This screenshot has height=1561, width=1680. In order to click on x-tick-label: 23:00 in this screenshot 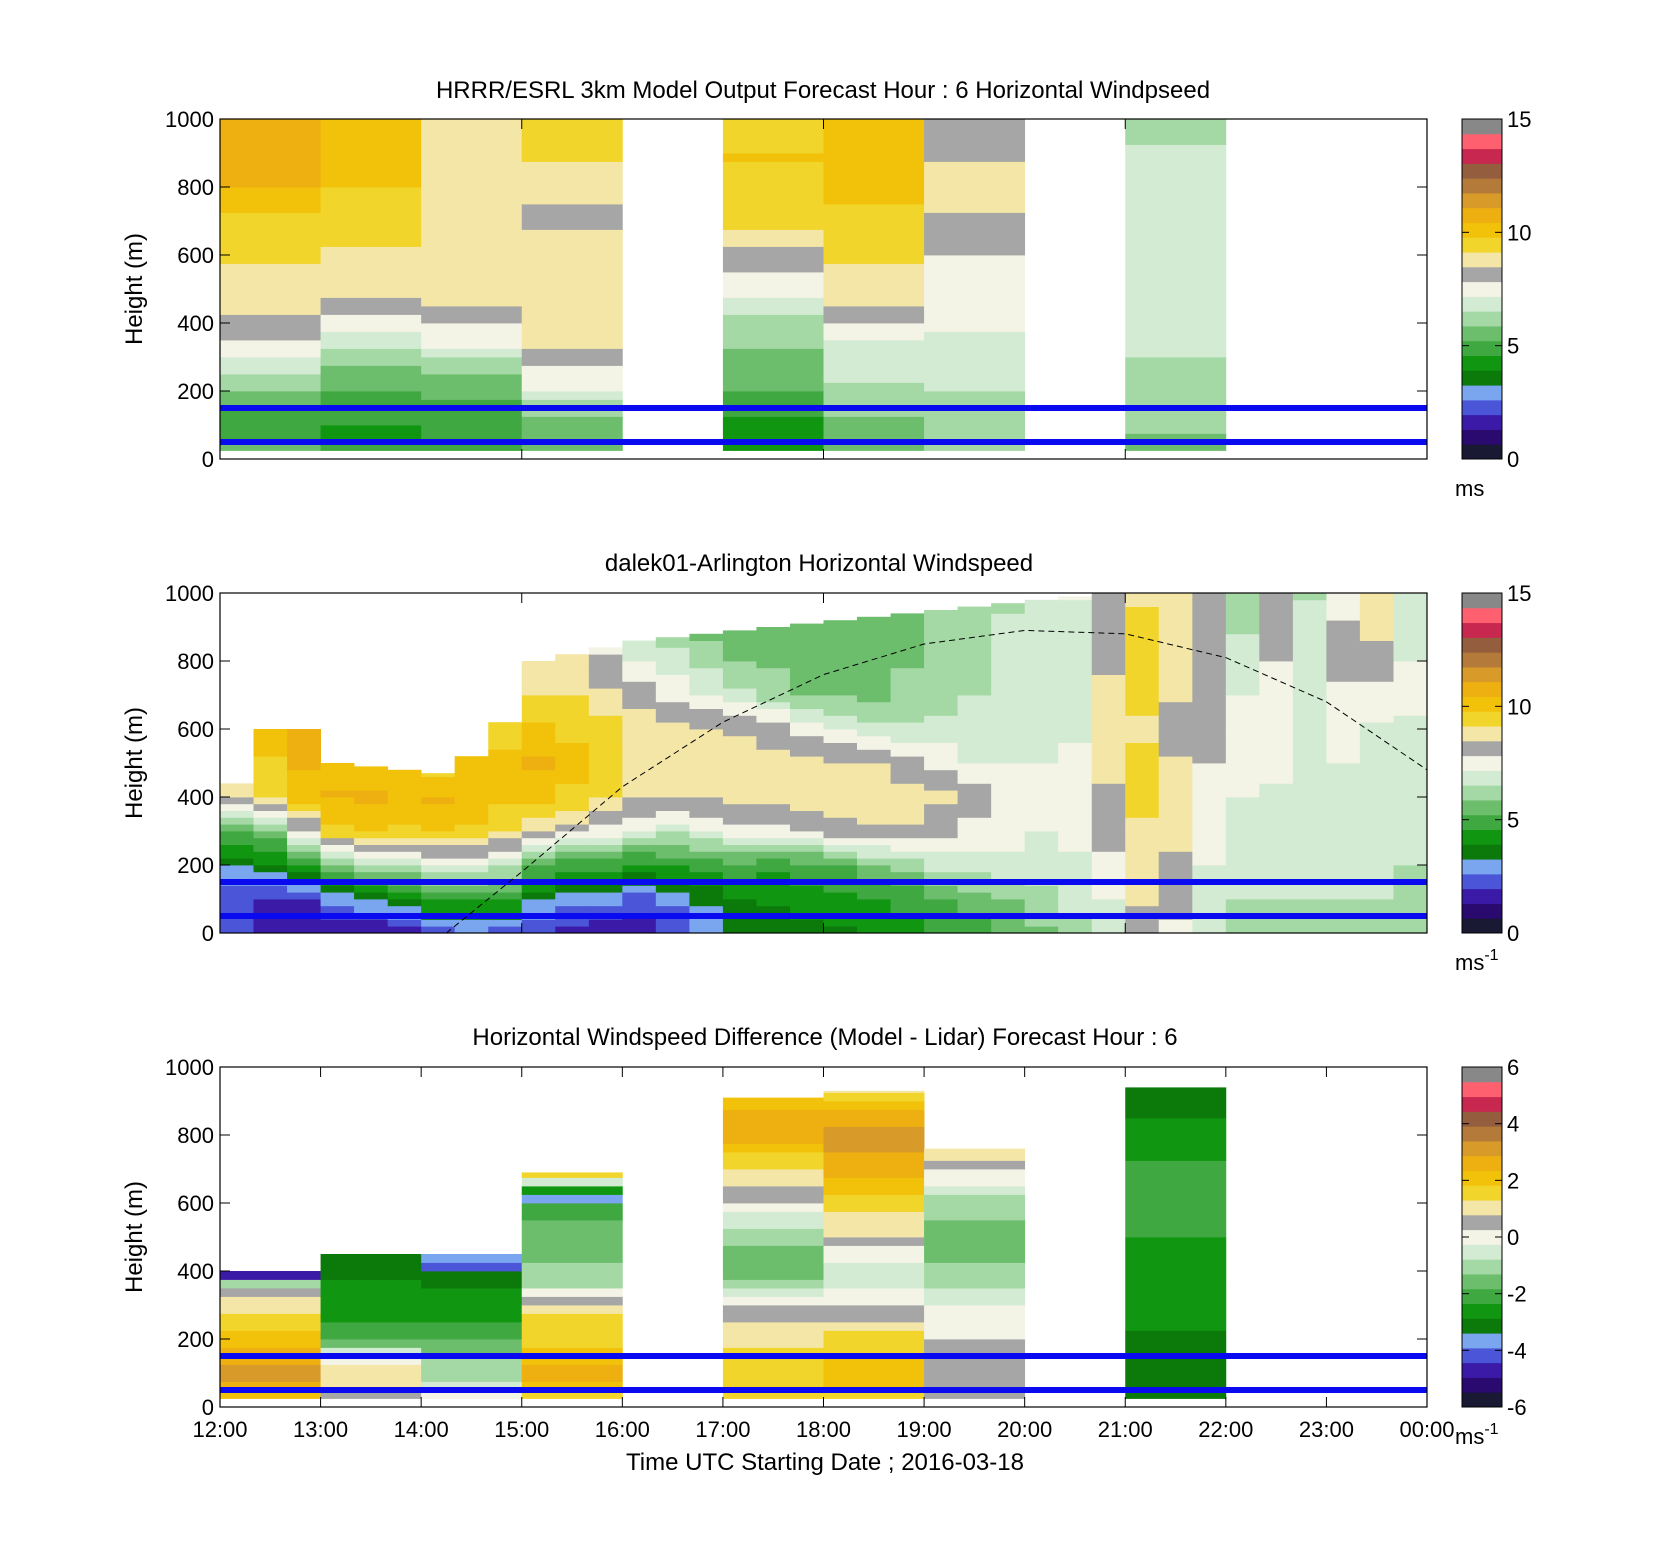, I will do `click(1326, 1429)`.